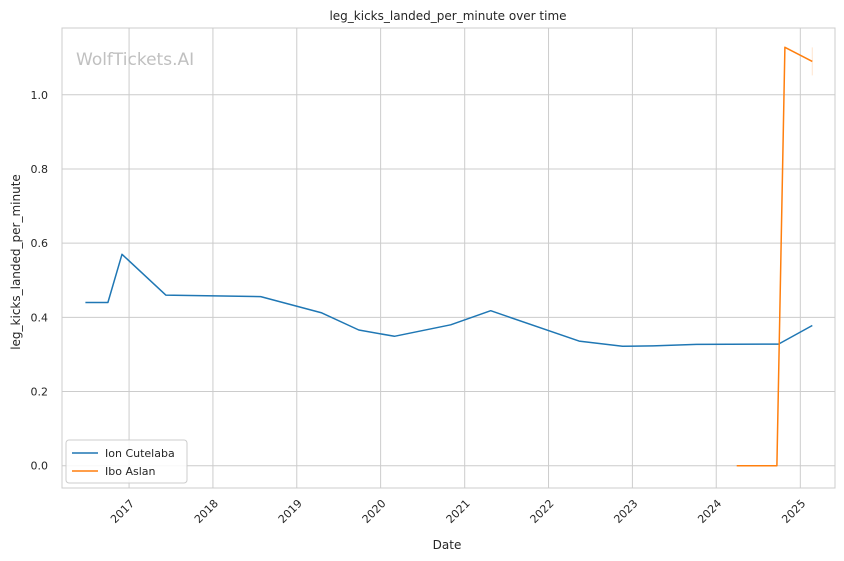  I want to click on y-tick-label: 0.4, so click(40, 317).